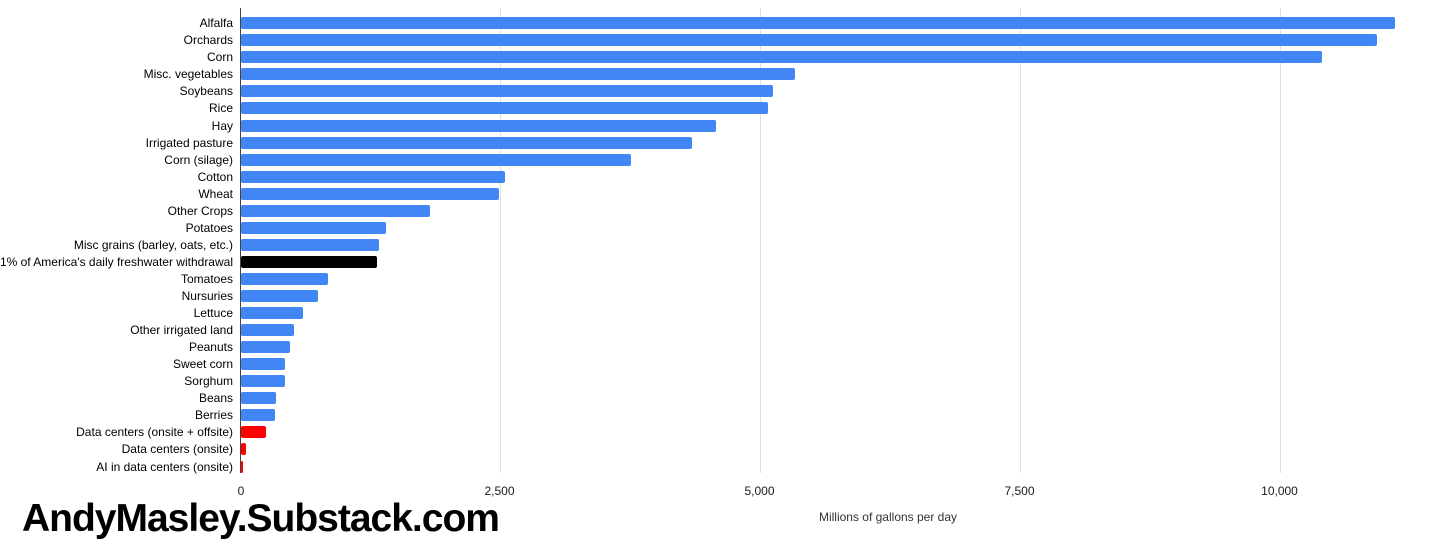 The height and width of the screenshot is (544, 1456). I want to click on category-label: Beans, so click(215, 398).